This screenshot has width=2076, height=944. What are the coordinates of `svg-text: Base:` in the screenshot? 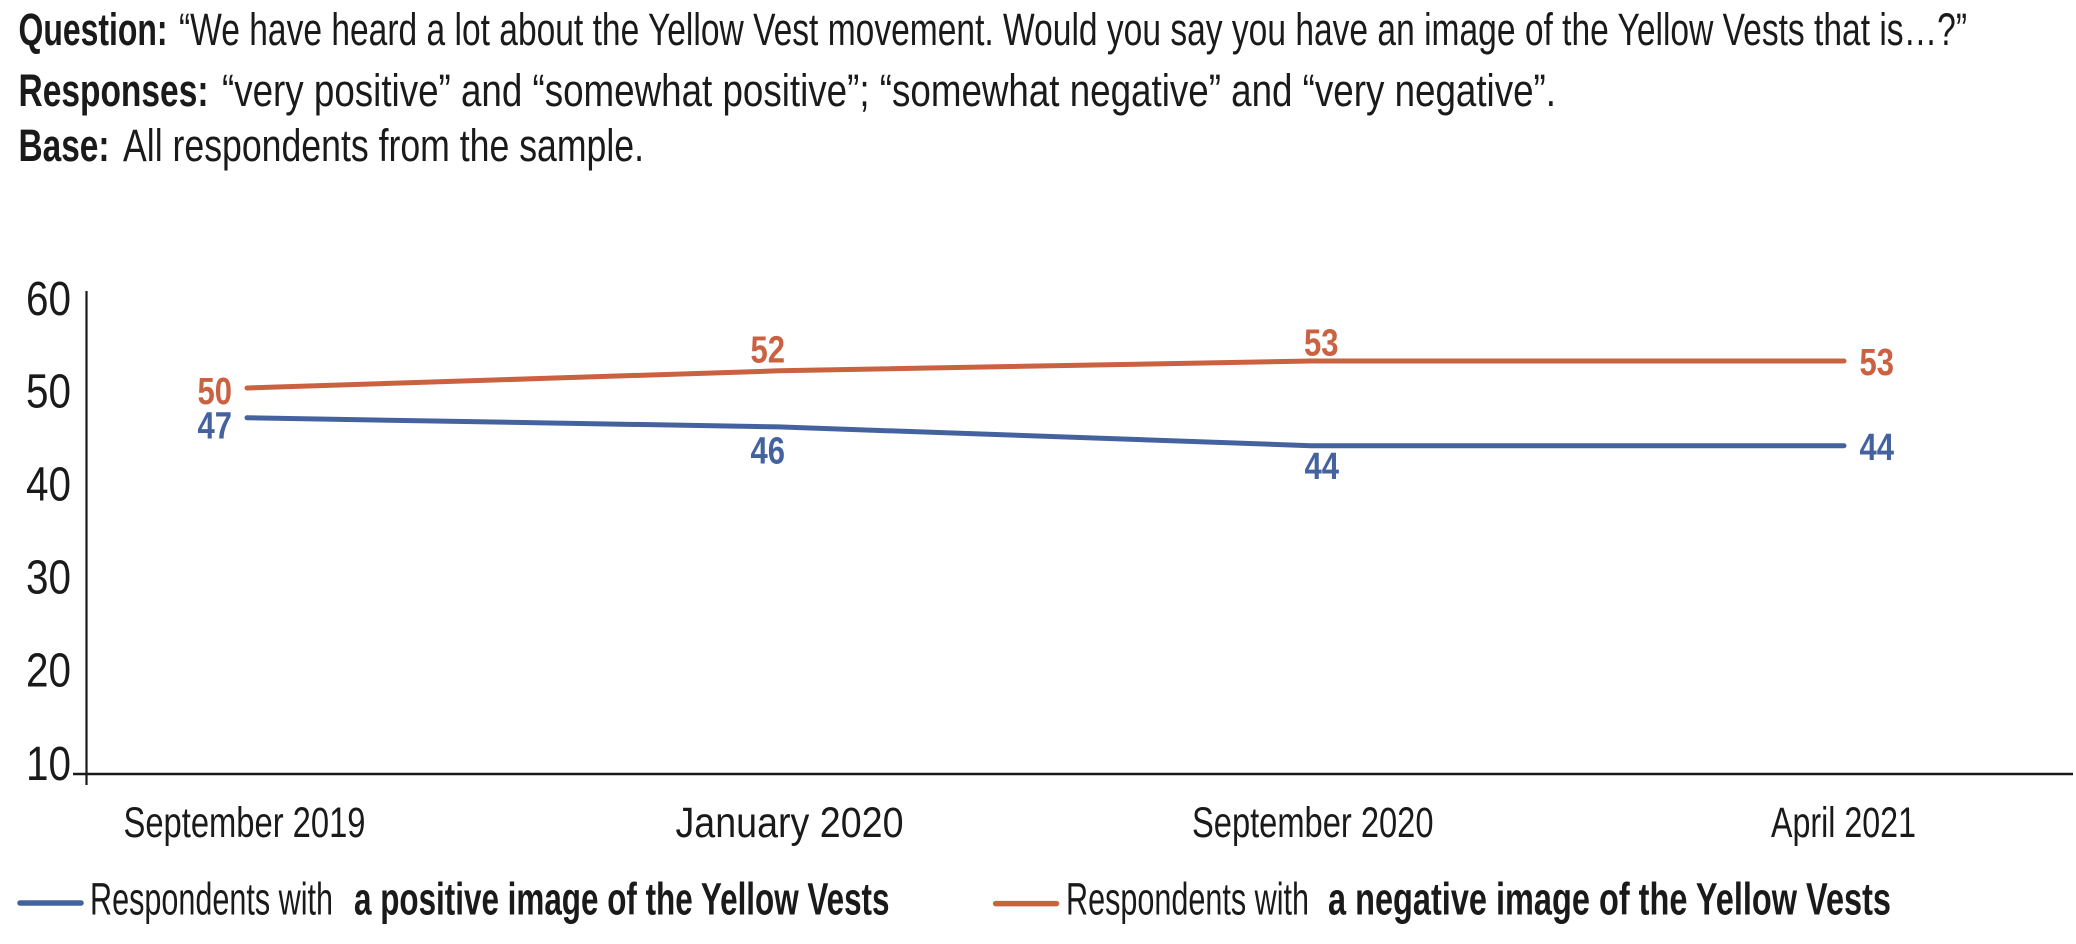 It's located at (64, 145).